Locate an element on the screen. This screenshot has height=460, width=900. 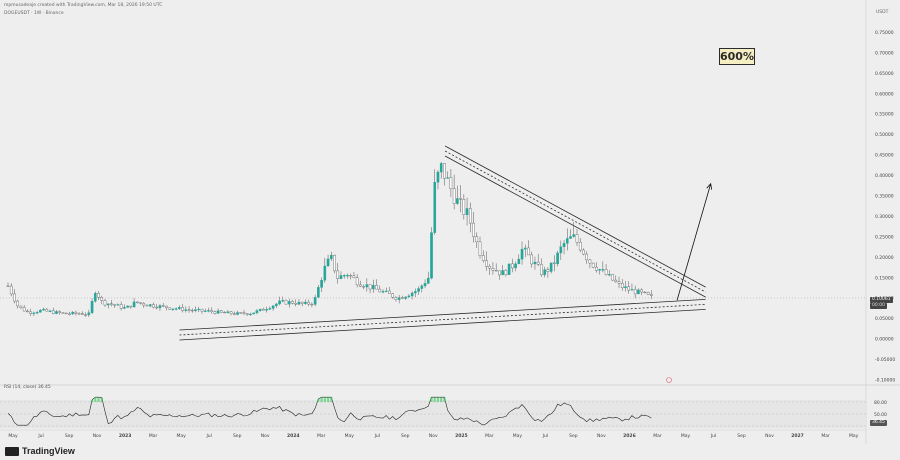
tradingview-logo-icon is located at coordinates (12, 451).